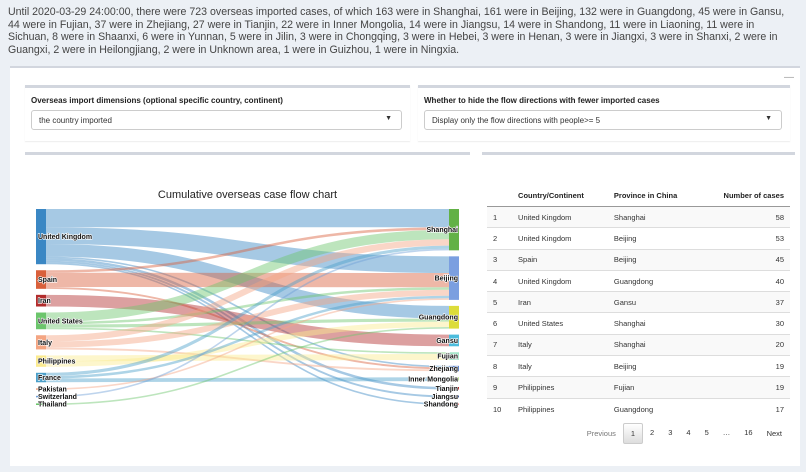  Describe the element at coordinates (560, 259) in the screenshot. I see `country-cell: Spain` at that location.